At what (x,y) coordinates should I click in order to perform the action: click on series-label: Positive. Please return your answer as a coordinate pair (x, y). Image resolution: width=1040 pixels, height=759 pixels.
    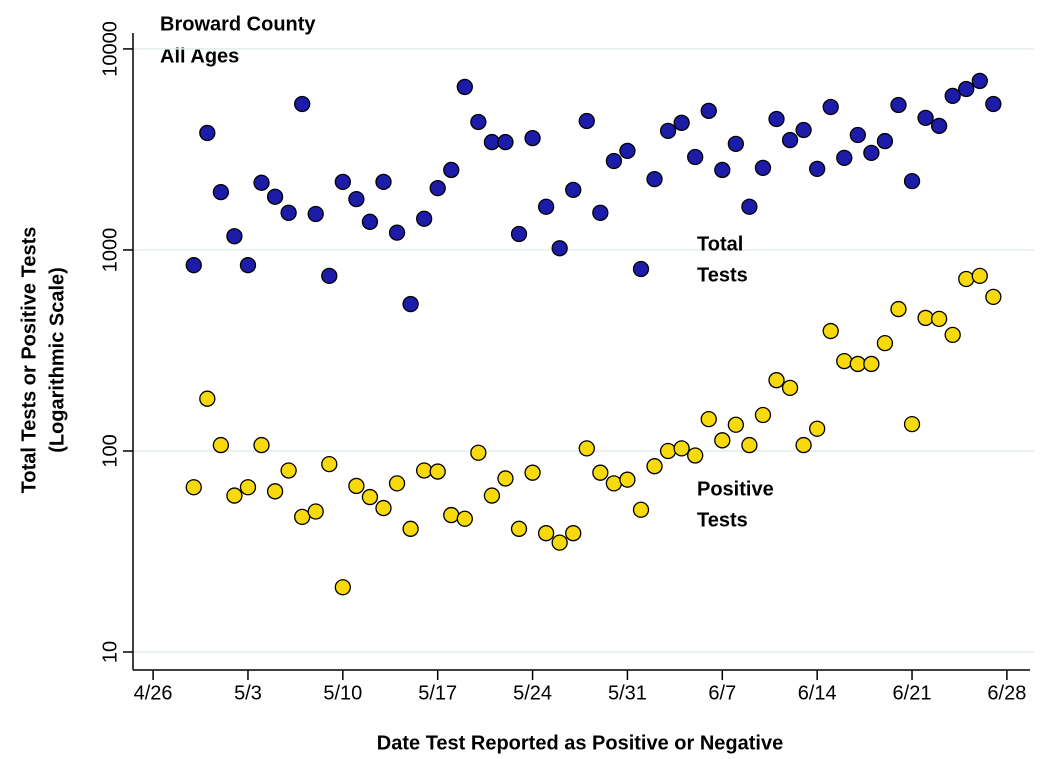
    Looking at the image, I should click on (735, 489).